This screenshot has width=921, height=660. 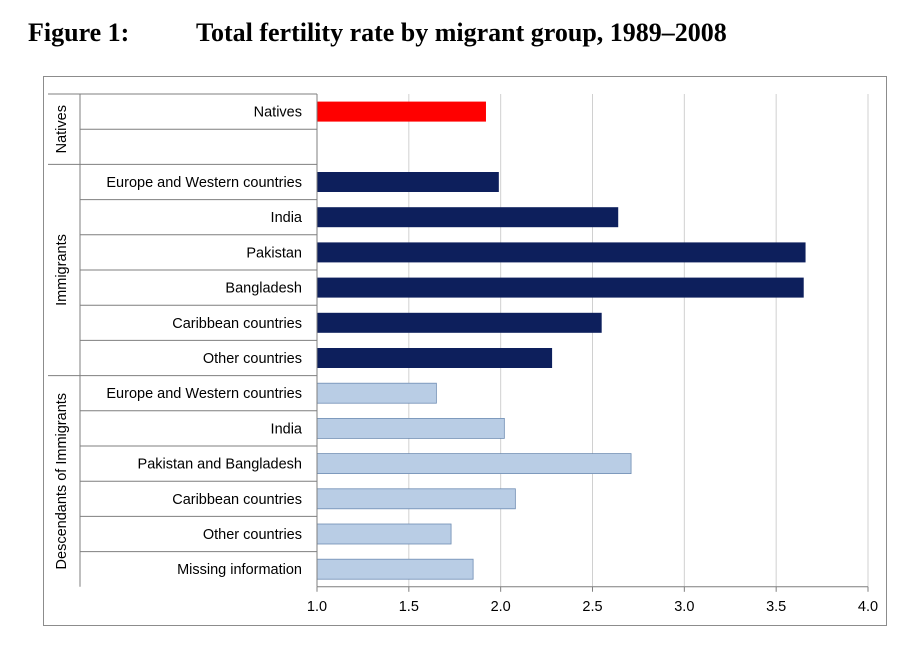 What do you see at coordinates (274, 253) in the screenshot?
I see `category-label: Pakistan` at bounding box center [274, 253].